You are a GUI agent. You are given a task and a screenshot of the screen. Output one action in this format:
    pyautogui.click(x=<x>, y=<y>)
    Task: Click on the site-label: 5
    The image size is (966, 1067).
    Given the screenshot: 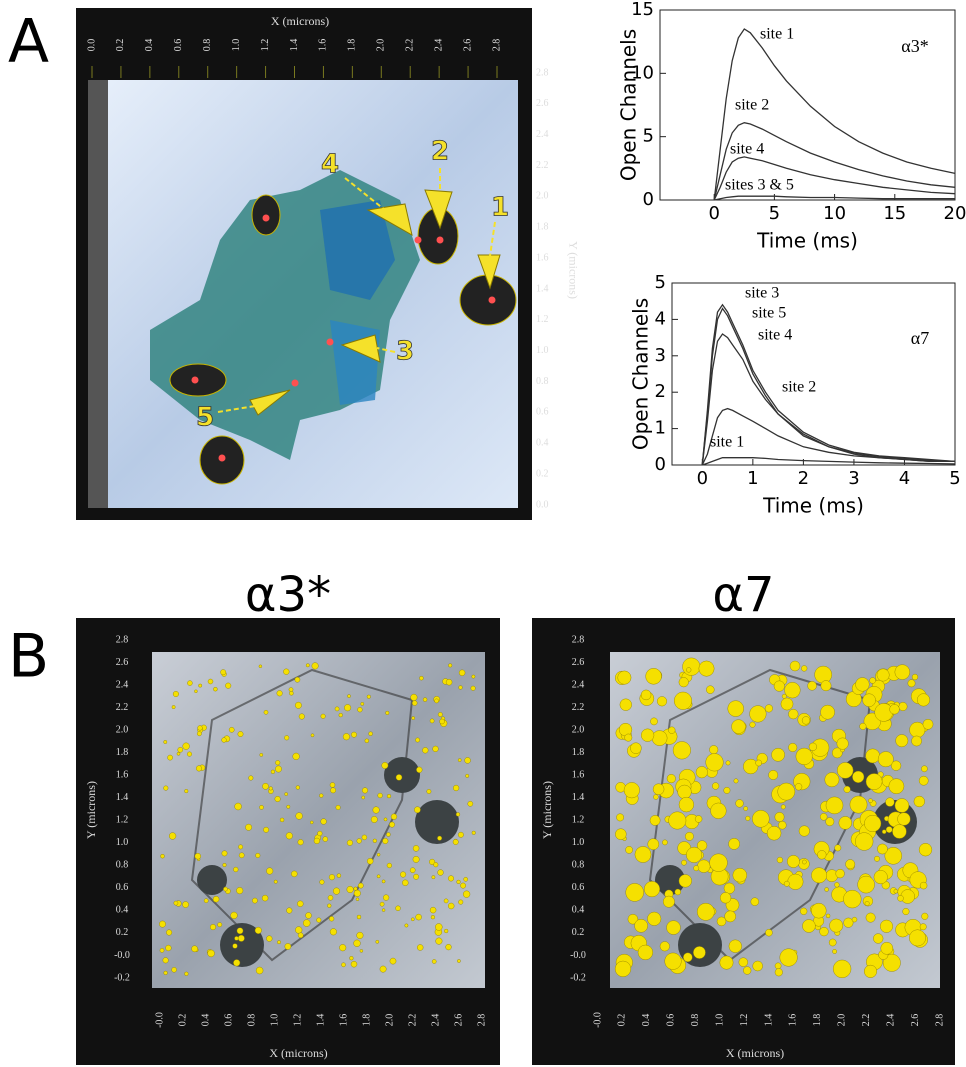 What is the action you would take?
    pyautogui.click(x=205, y=418)
    